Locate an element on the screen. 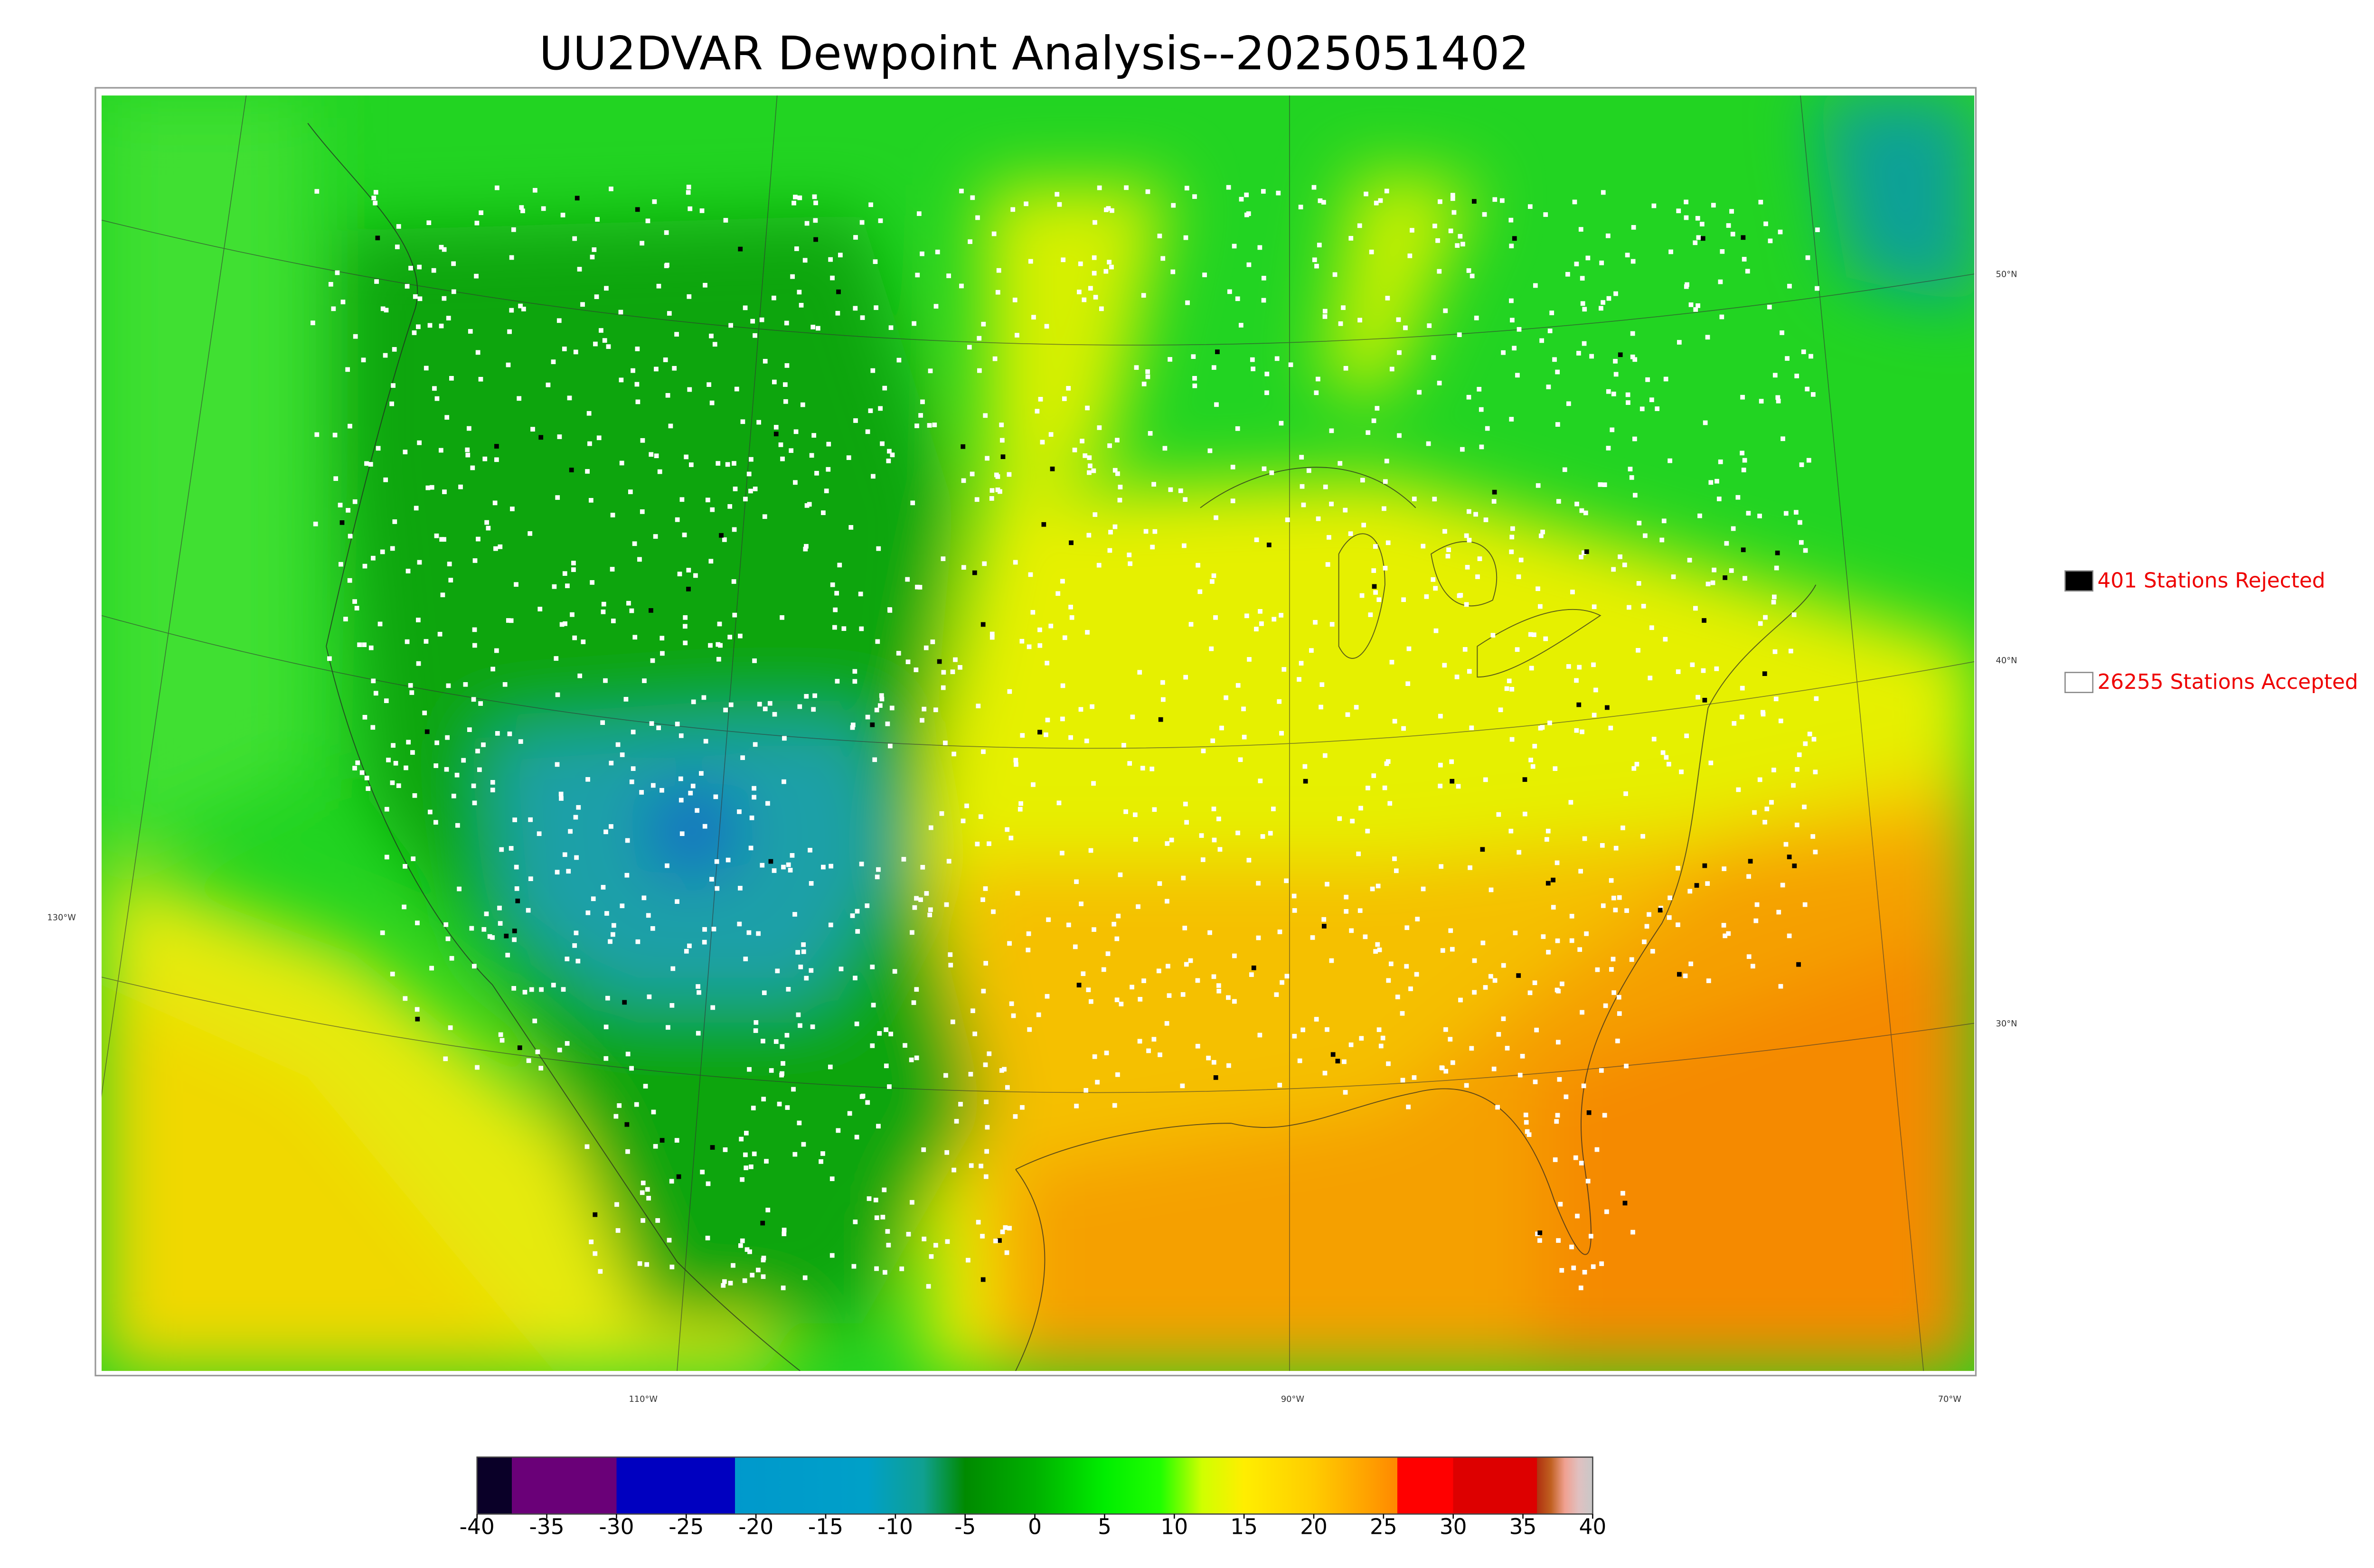  lon-label: 70°W is located at coordinates (1950, 1399).